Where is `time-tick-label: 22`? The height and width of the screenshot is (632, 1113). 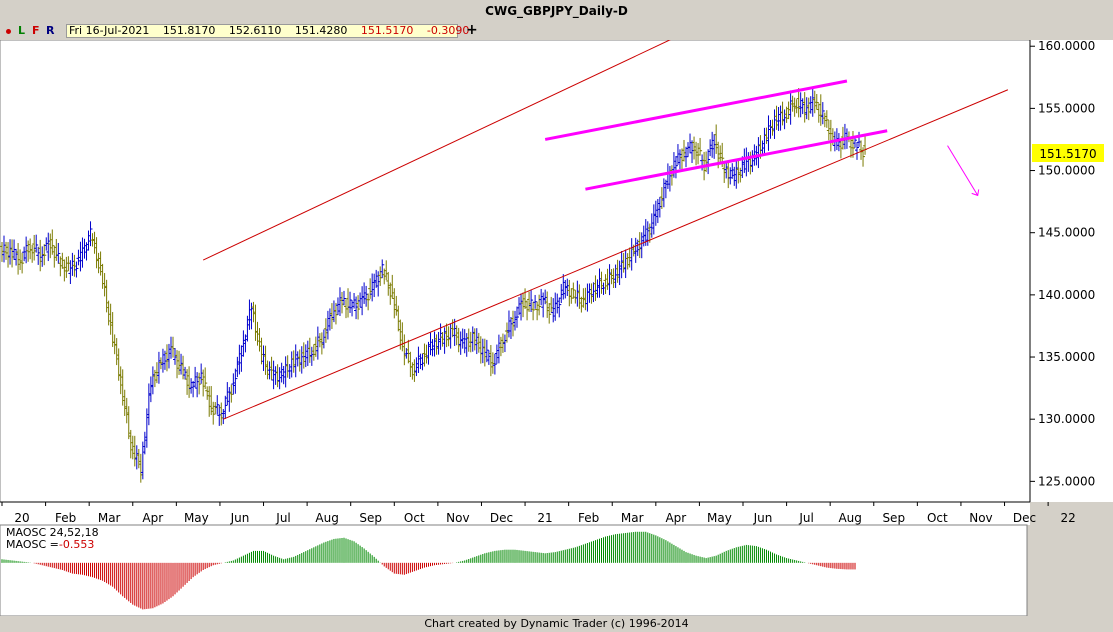
time-tick-label: 22 is located at coordinates (1067, 518).